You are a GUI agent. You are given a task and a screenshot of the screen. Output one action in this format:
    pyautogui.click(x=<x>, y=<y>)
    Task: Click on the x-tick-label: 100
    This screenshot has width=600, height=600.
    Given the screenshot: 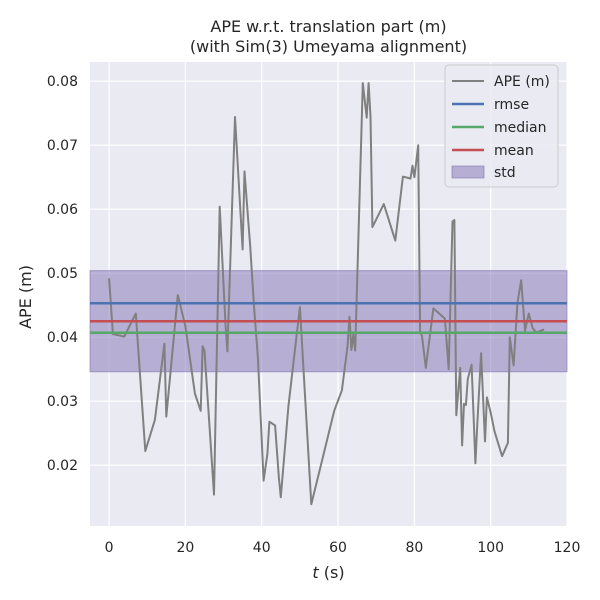 What is the action you would take?
    pyautogui.click(x=490, y=548)
    